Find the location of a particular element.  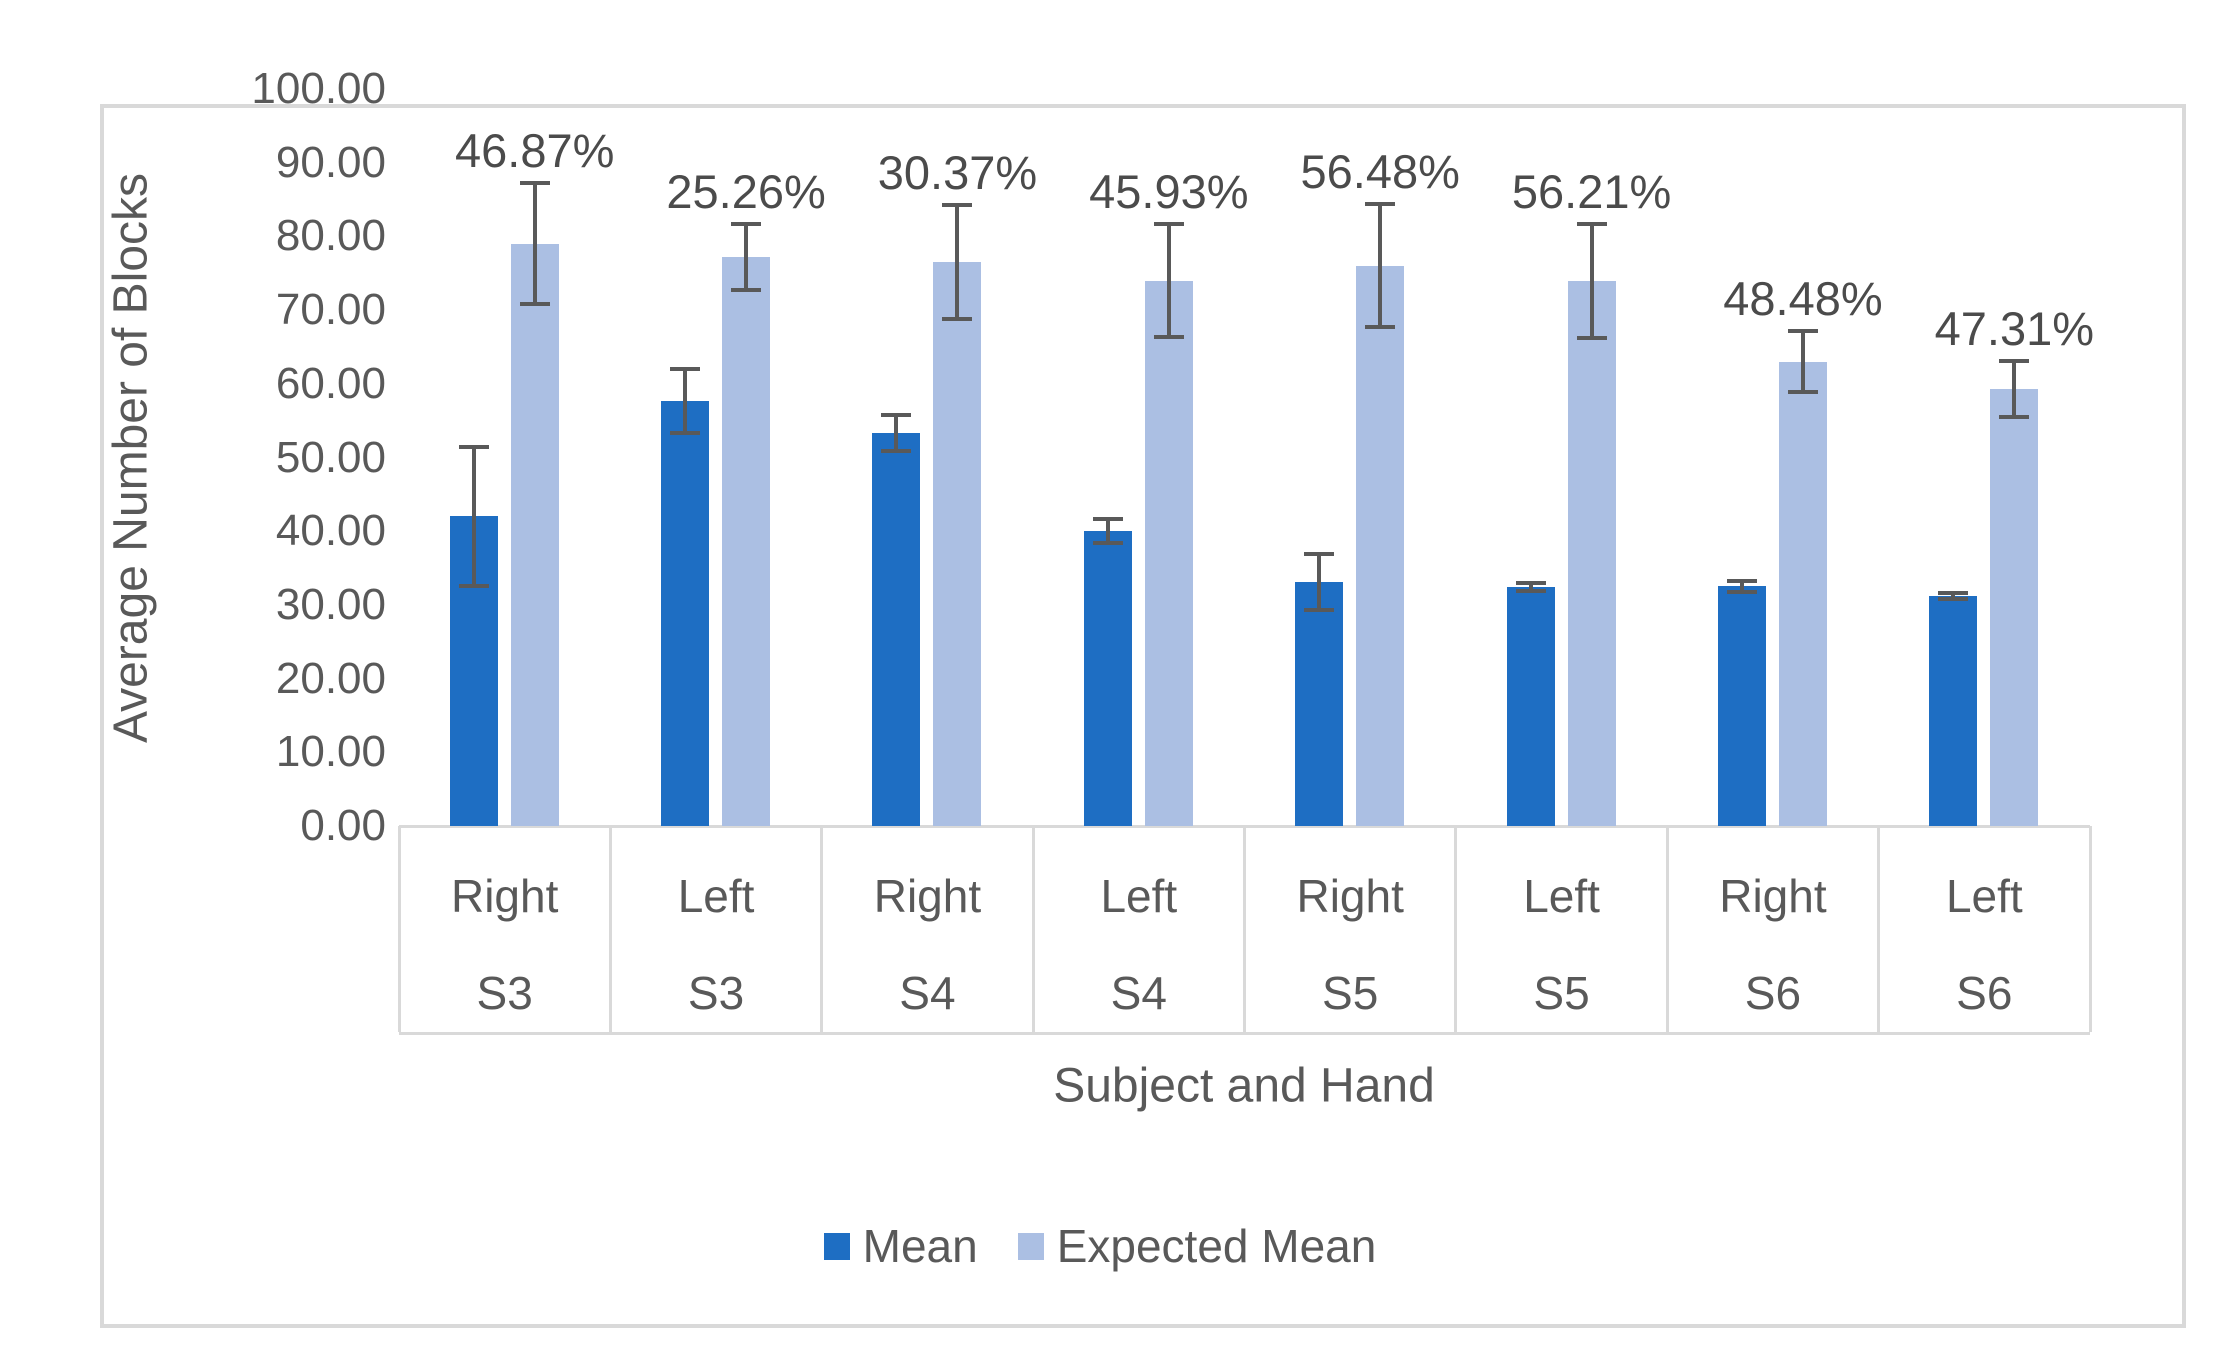

bar-mean-s6-right is located at coordinates (1741, 706).